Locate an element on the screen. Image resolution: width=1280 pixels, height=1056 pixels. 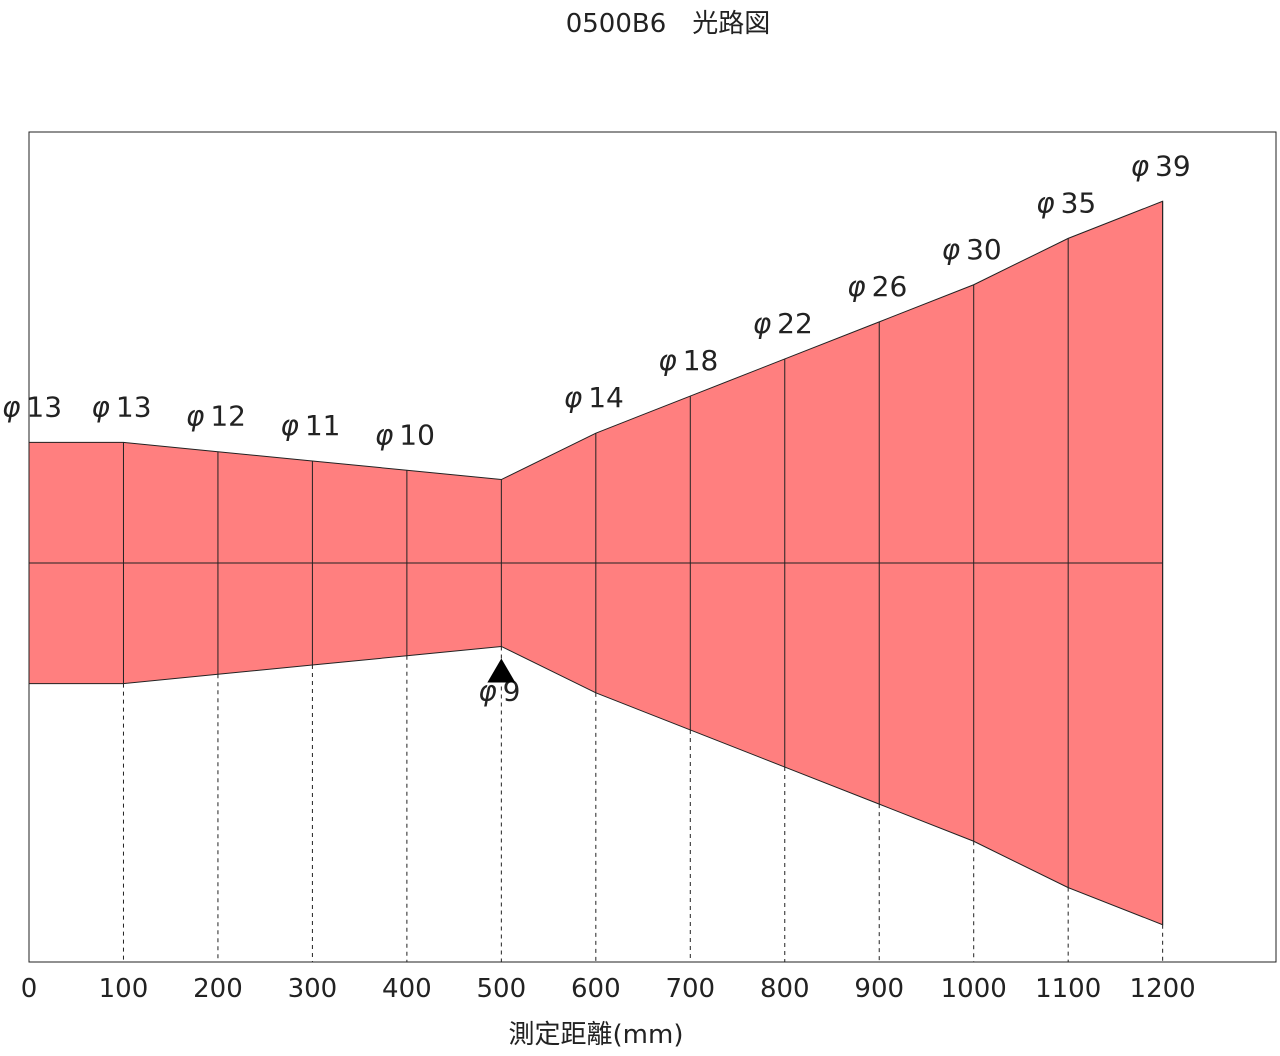
diameter-label: φ 11 is located at coordinates (310, 425).